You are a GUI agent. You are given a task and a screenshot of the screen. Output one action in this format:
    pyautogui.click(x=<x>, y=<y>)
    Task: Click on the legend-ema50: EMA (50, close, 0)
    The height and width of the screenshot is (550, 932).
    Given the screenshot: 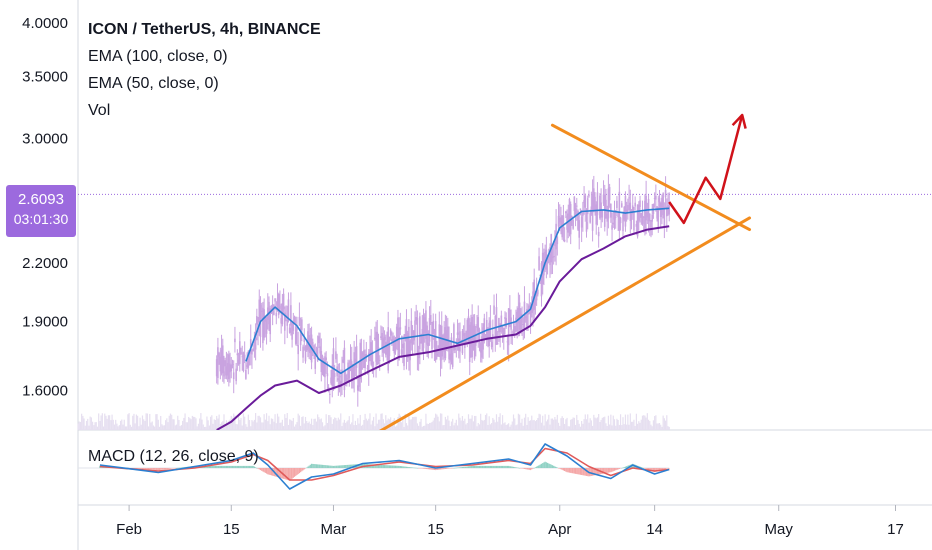 What is the action you would take?
    pyautogui.click(x=153, y=83)
    